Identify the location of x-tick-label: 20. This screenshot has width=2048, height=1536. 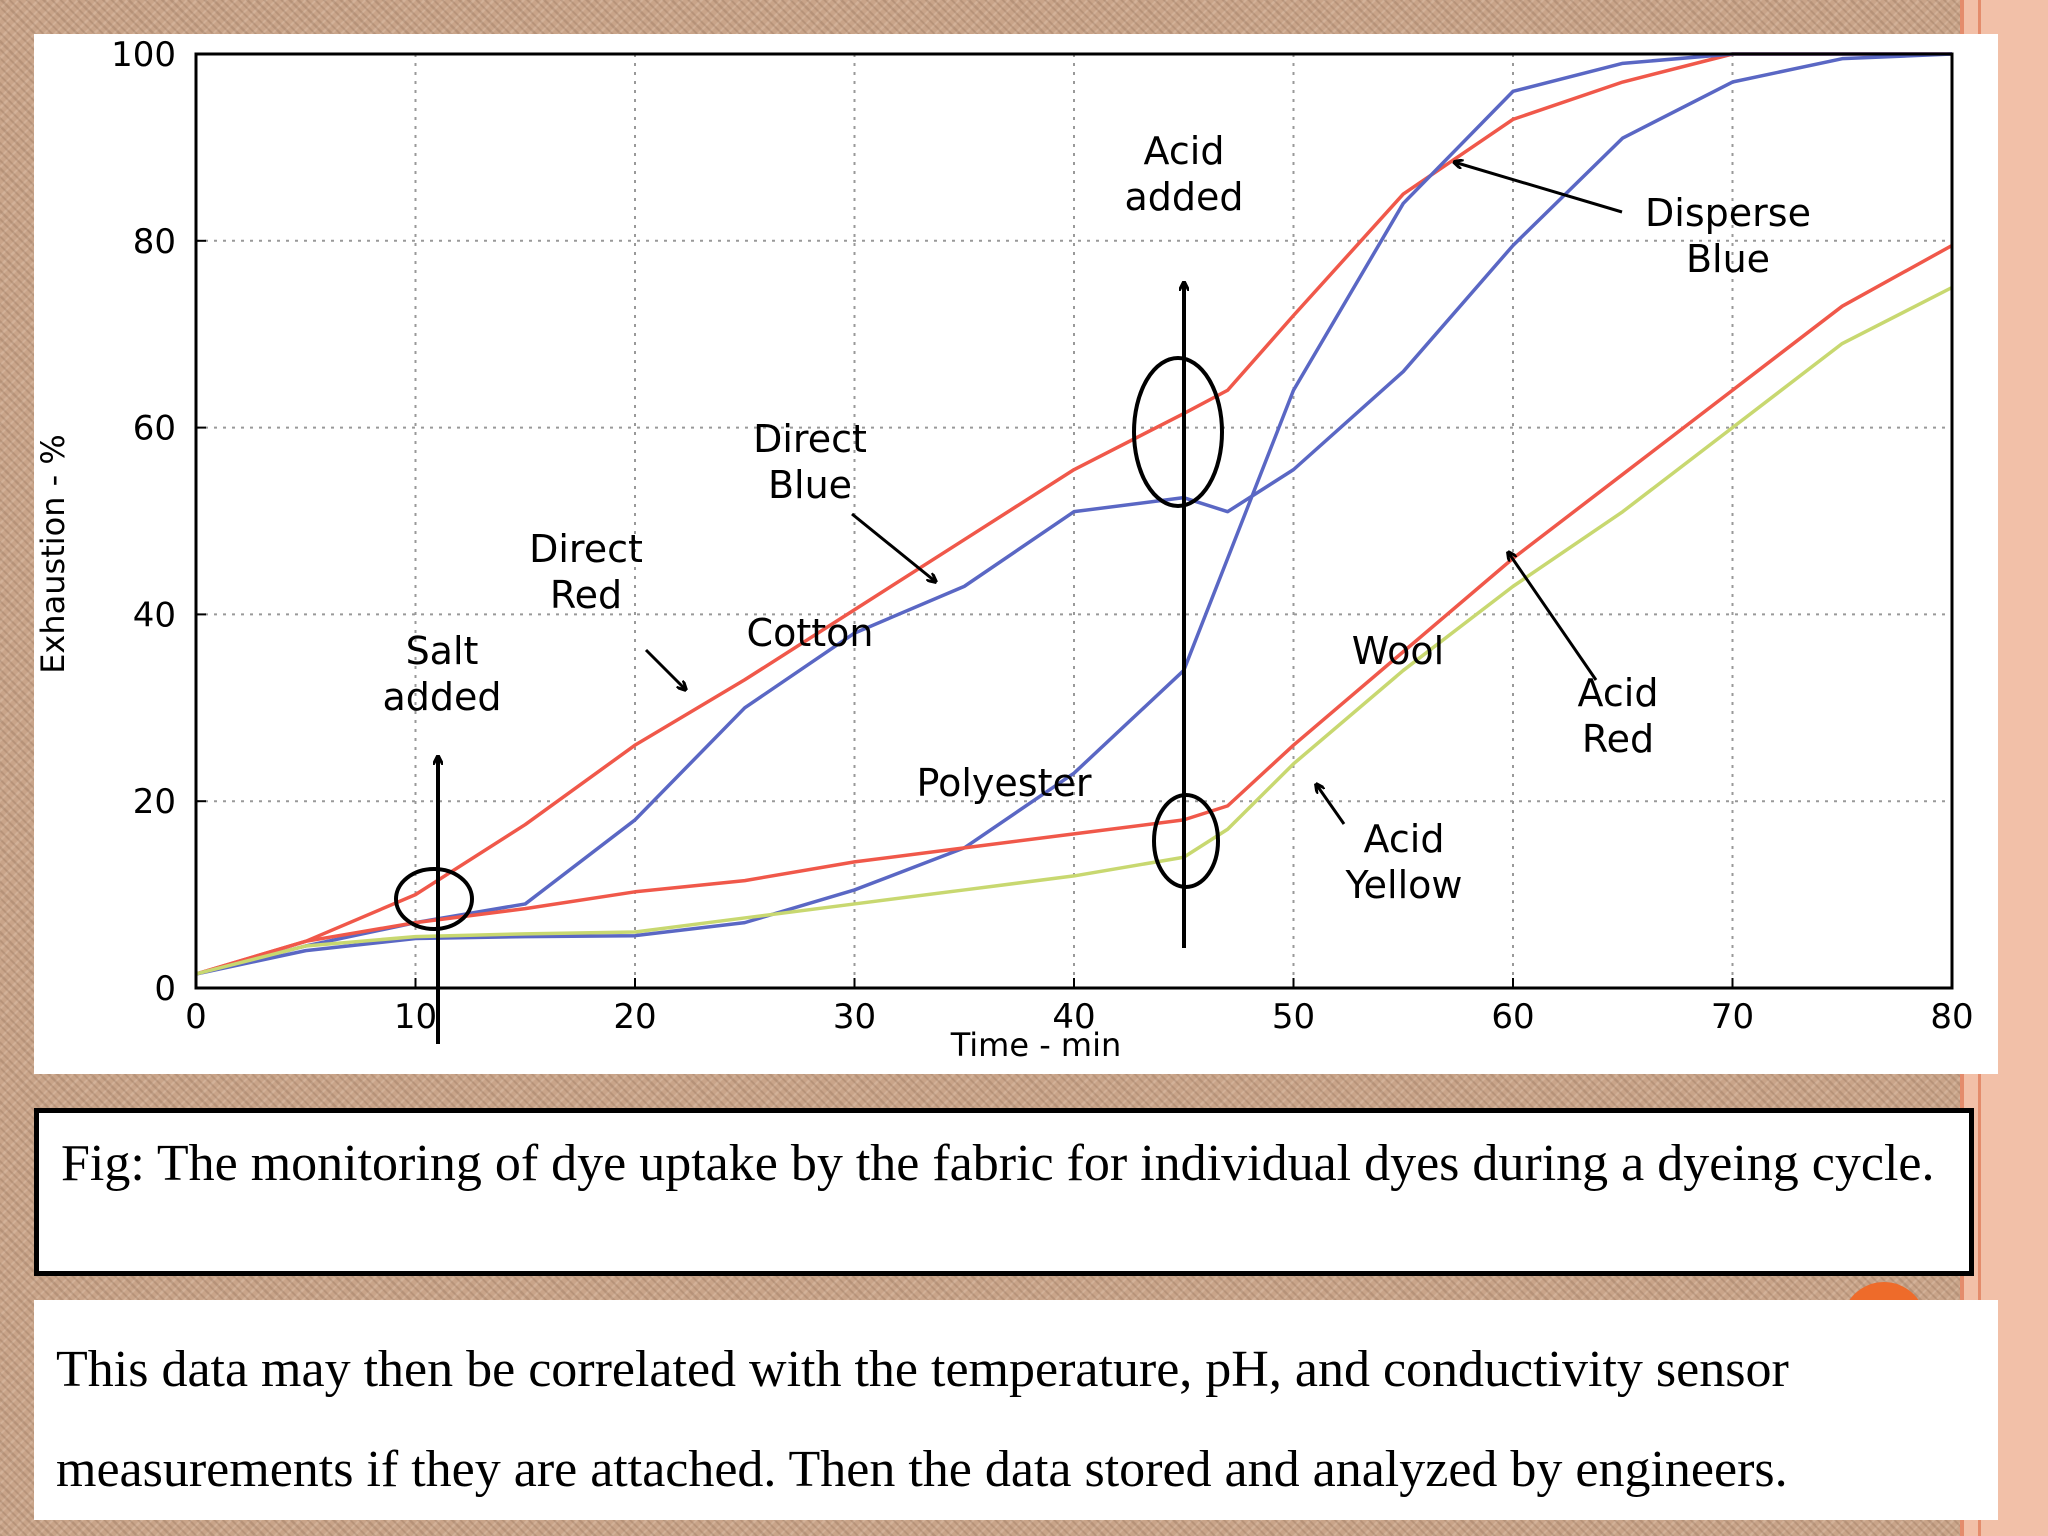
(634, 1017).